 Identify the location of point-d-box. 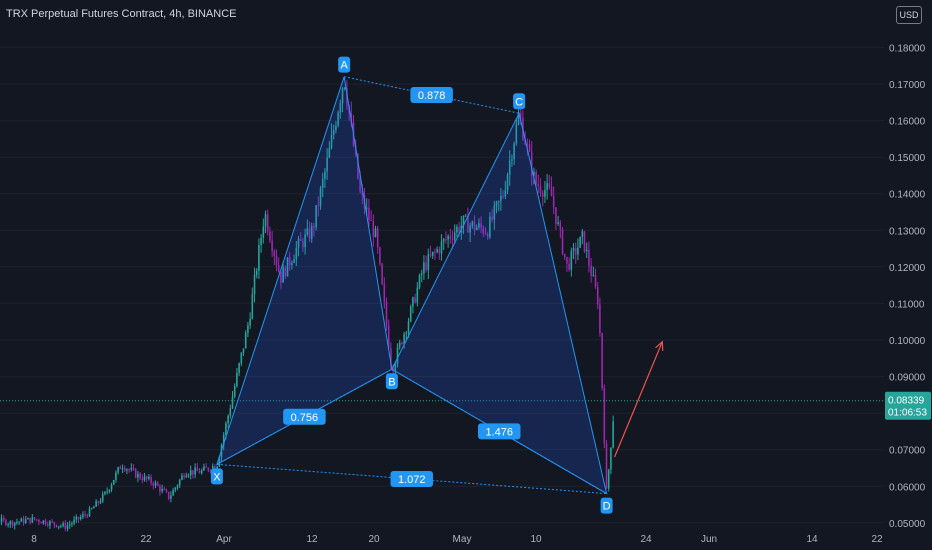
(606, 505).